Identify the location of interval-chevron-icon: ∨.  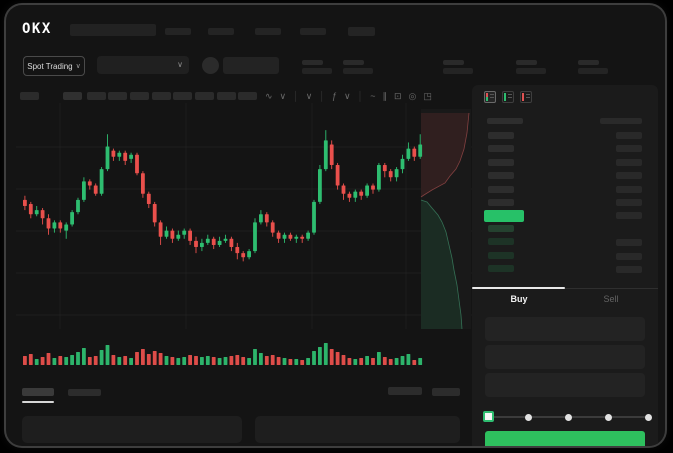
(309, 96).